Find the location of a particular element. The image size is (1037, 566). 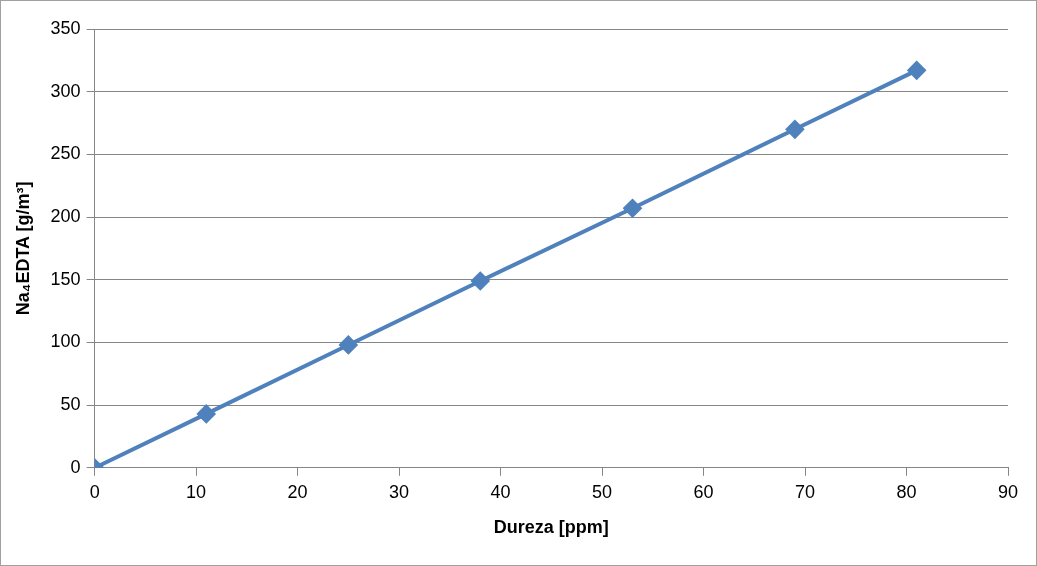

x-tick-label: 50 is located at coordinates (602, 491).